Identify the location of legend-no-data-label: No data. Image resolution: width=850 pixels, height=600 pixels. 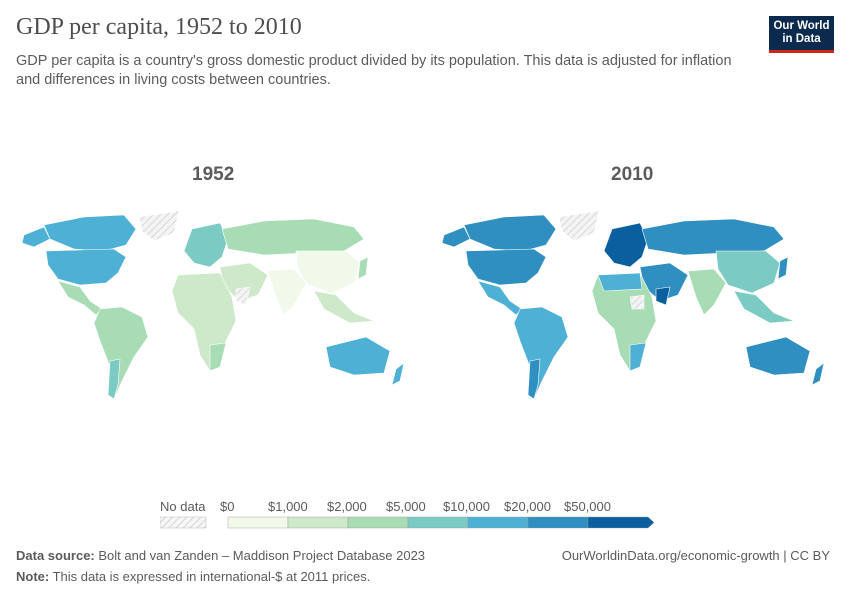
(183, 506).